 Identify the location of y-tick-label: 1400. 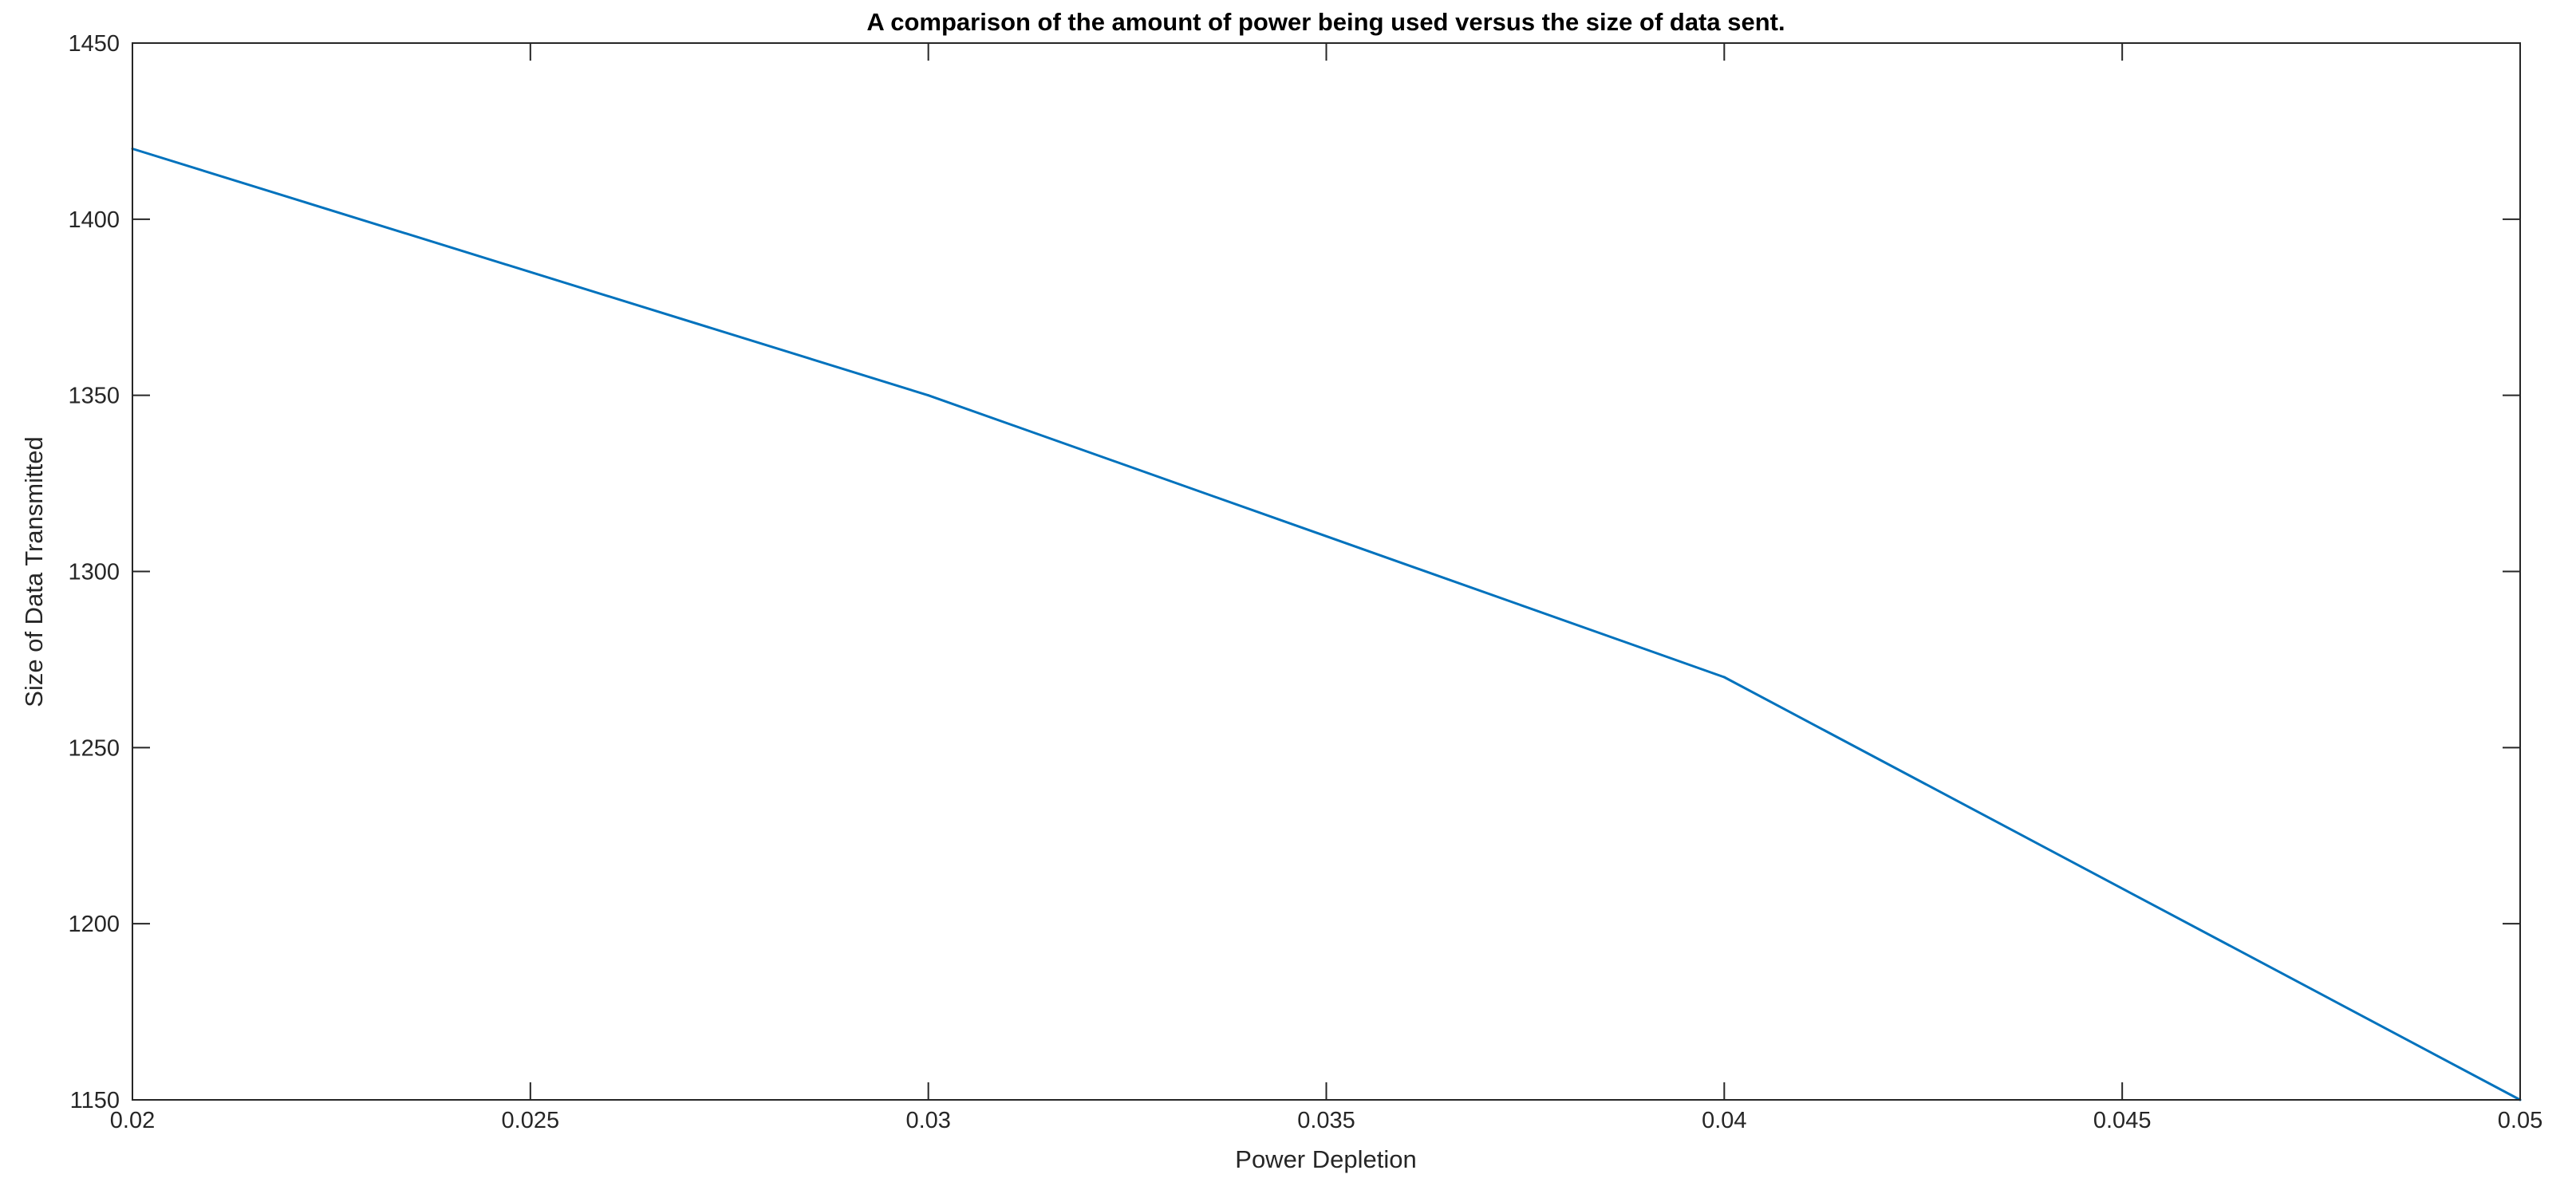
(94, 220).